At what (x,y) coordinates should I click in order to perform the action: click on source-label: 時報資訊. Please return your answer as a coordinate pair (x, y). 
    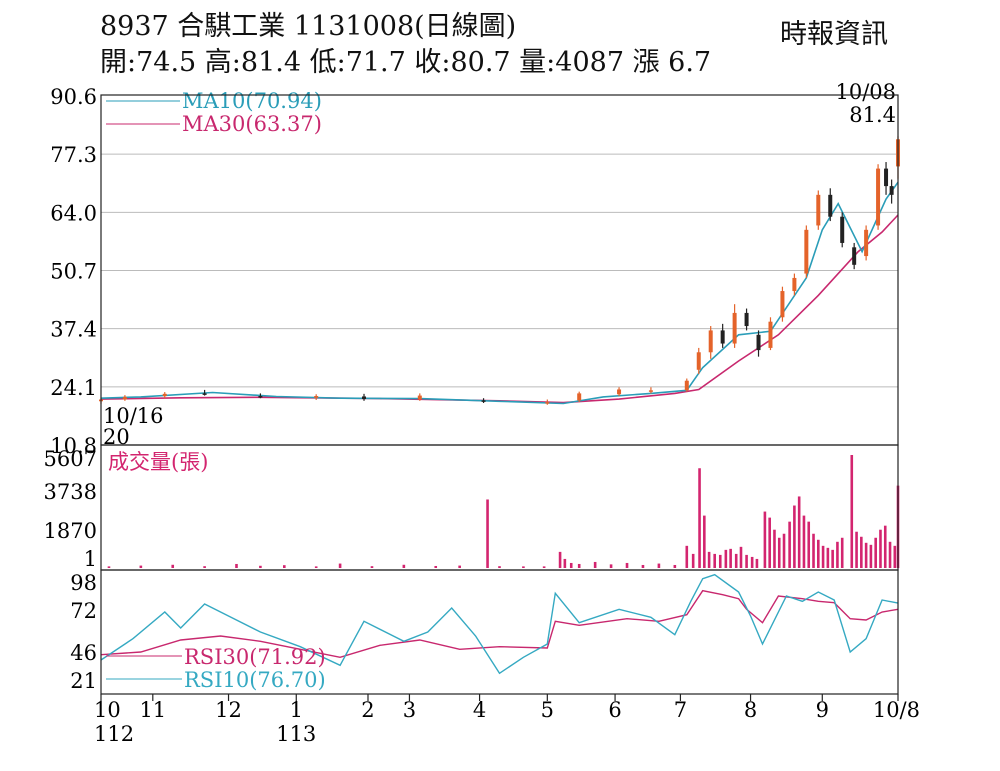
    Looking at the image, I should click on (834, 34).